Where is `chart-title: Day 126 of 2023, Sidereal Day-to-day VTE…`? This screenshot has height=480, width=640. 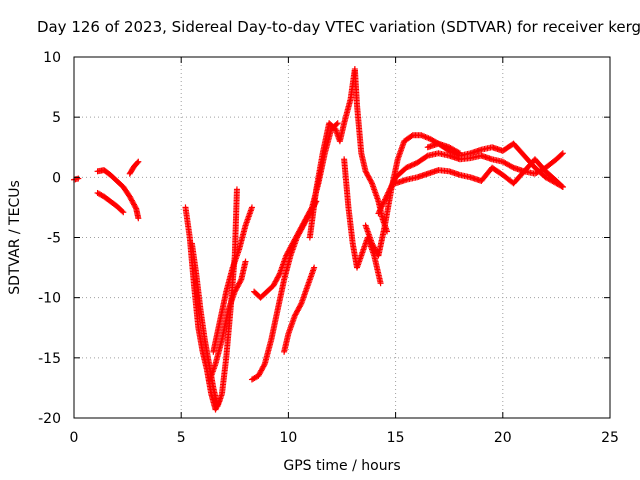
chart-title: Day 126 of 2023, Sidereal Day-to-day VTE… is located at coordinates (338, 27).